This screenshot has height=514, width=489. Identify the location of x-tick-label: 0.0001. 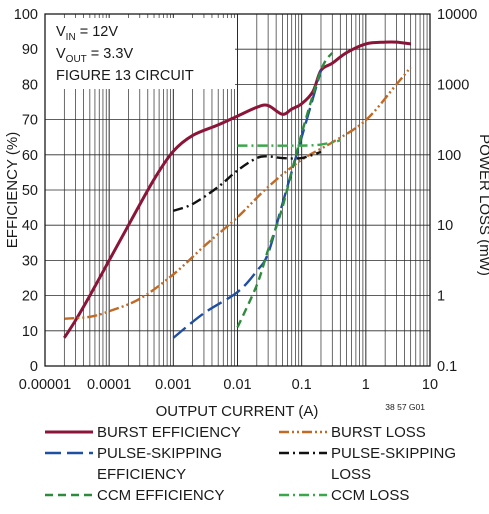
(109, 385).